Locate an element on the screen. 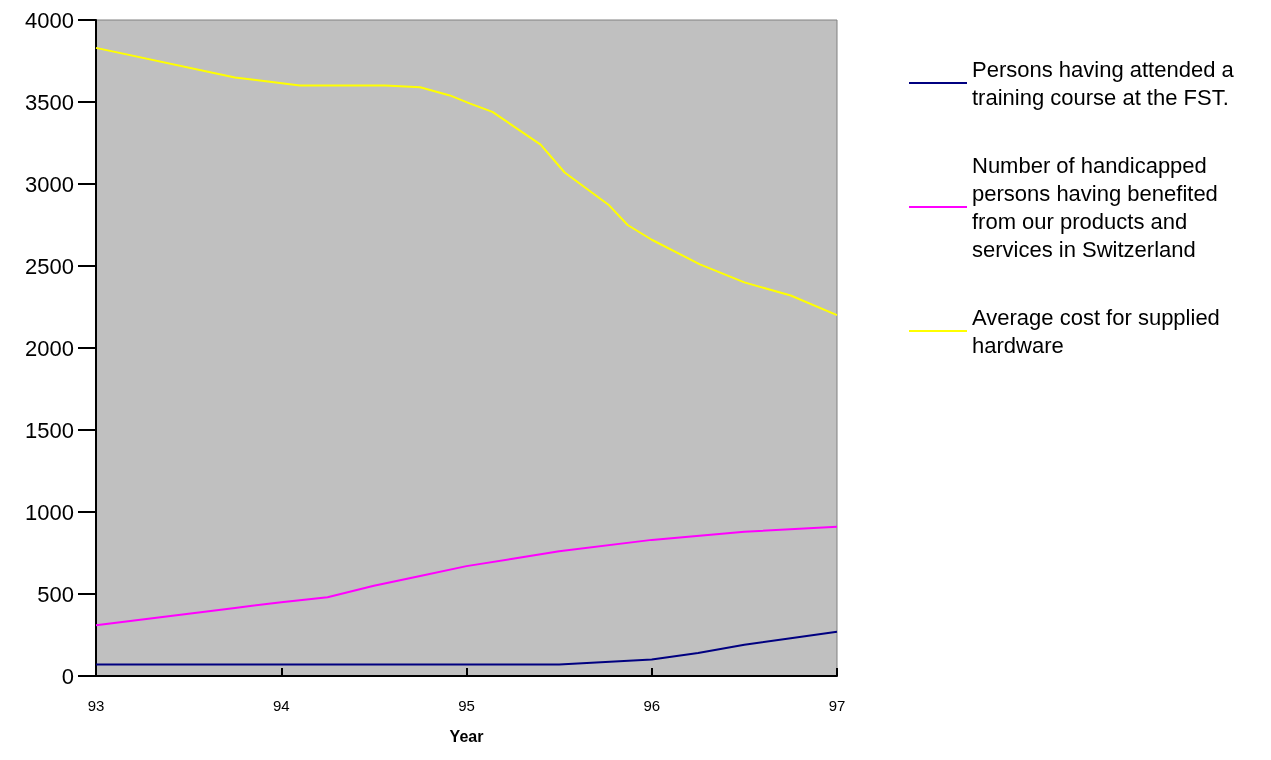 This screenshot has height=760, width=1271. y-tick-label: 3000 is located at coordinates (49, 184).